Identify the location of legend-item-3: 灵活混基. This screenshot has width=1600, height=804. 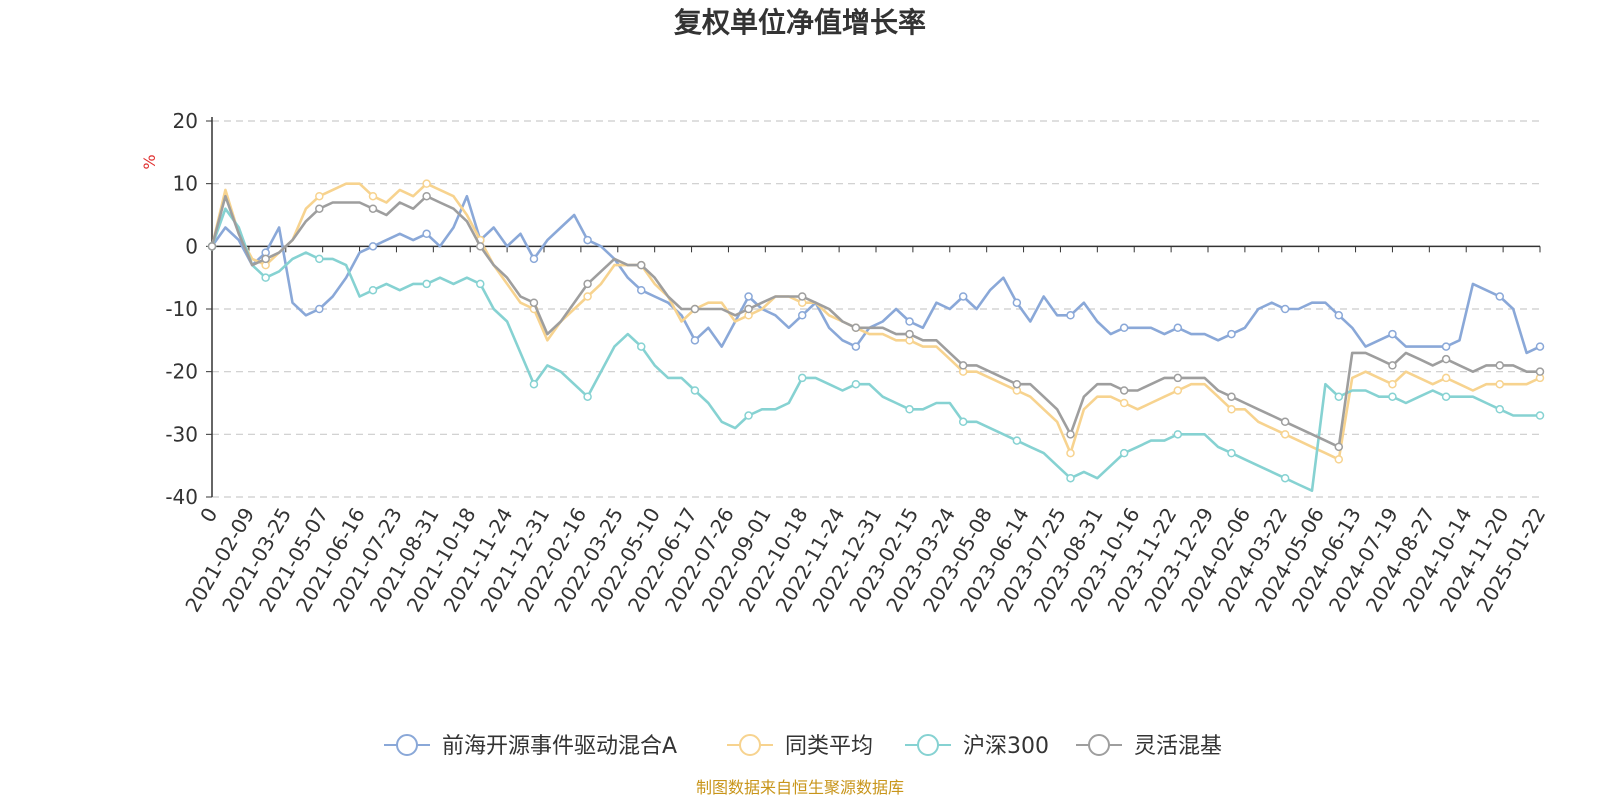
(1149, 746).